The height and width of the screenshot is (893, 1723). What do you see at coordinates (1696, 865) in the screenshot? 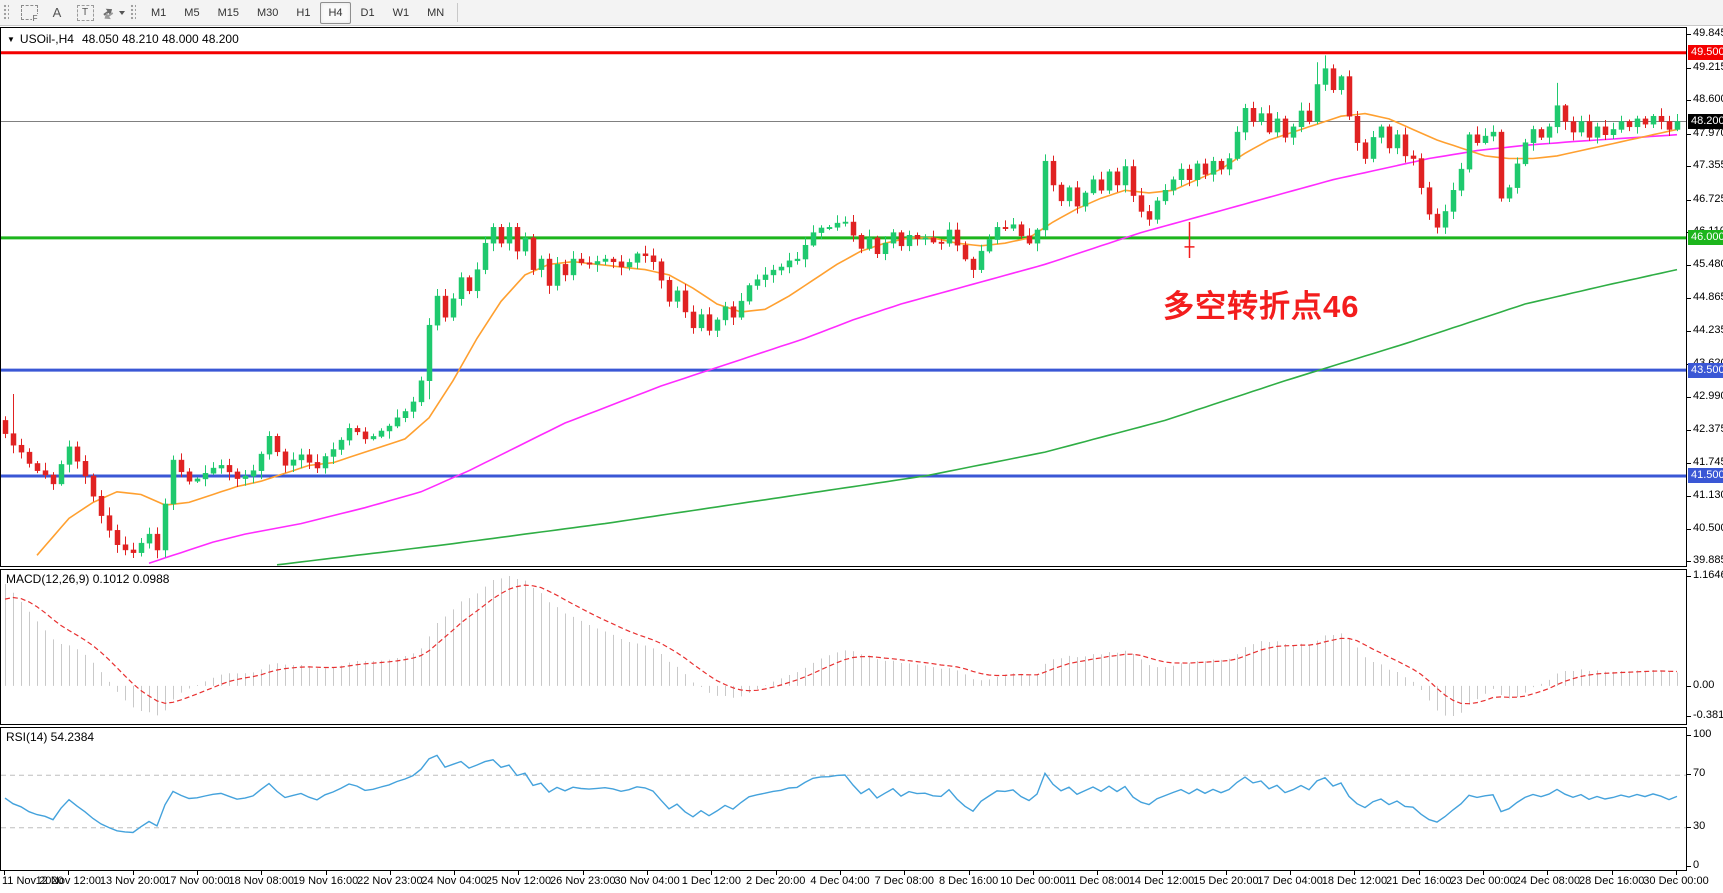
I see `rsi-axis-label: 0` at bounding box center [1696, 865].